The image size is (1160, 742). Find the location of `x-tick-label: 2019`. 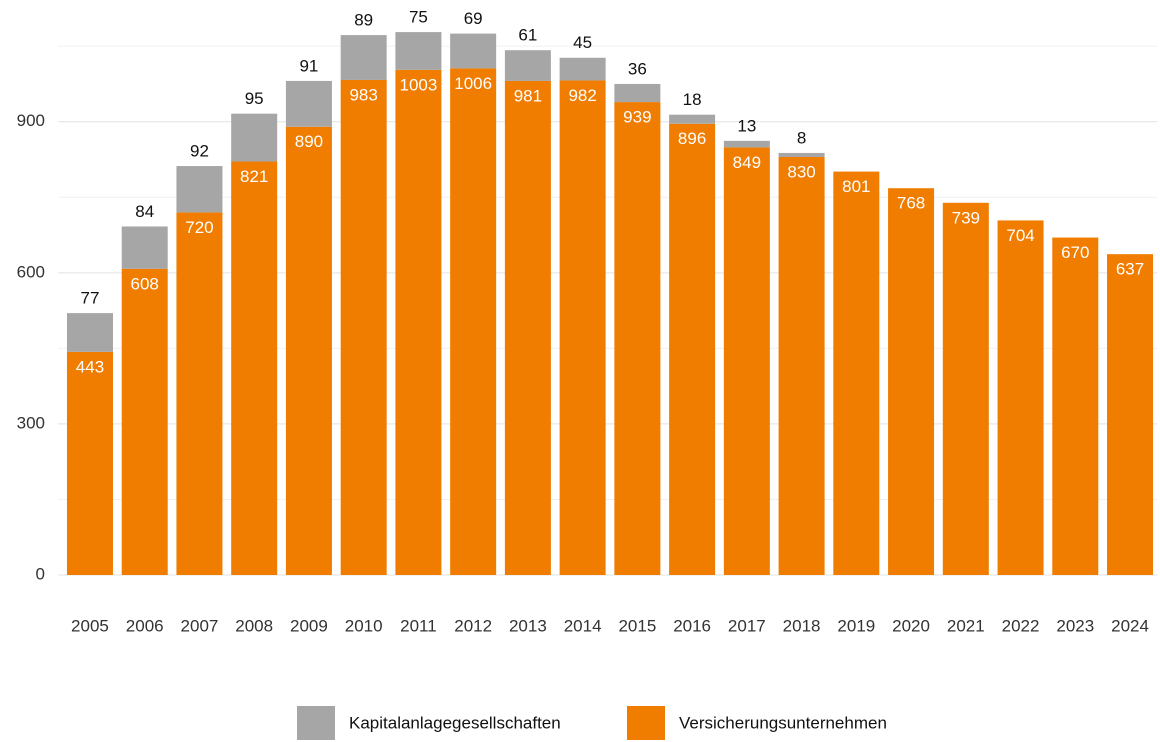

x-tick-label: 2019 is located at coordinates (856, 625).